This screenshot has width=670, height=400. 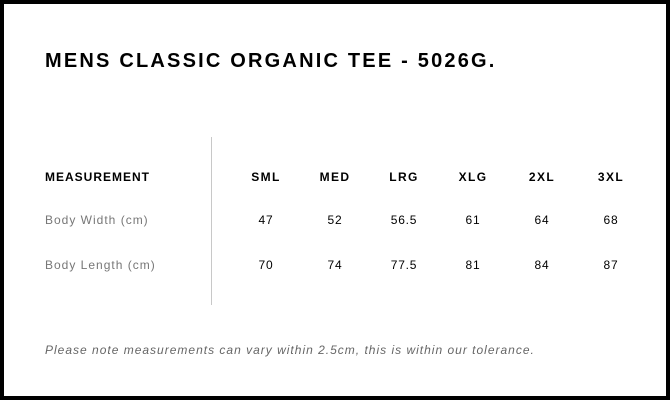 I want to click on size-header: LRG, so click(x=404, y=177).